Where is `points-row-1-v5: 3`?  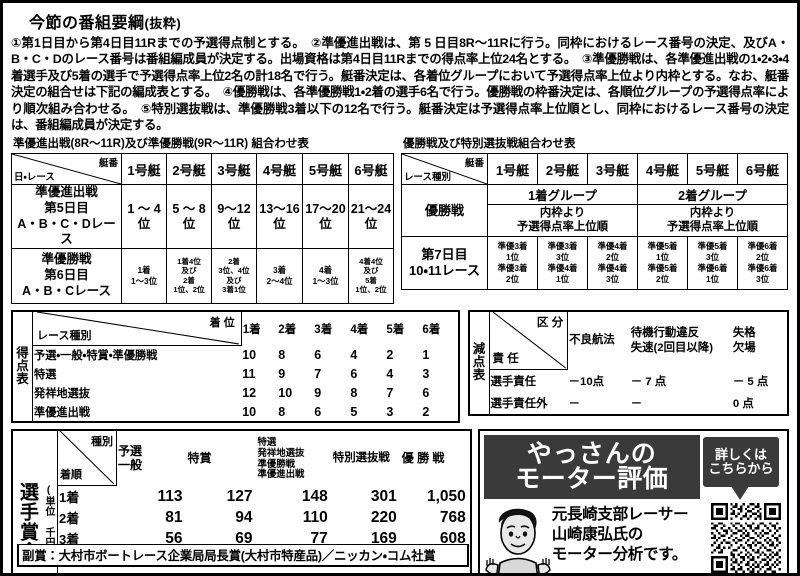 points-row-1-v5: 3 is located at coordinates (426, 373).